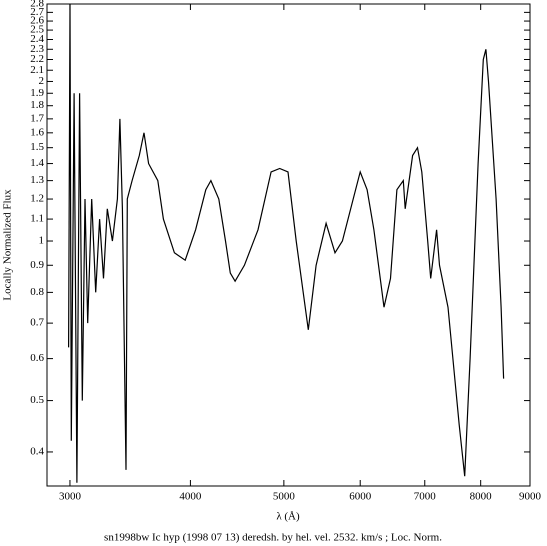 This screenshot has width=547, height=546. What do you see at coordinates (37, 105) in the screenshot?
I see `y-tick-label: 1.8` at bounding box center [37, 105].